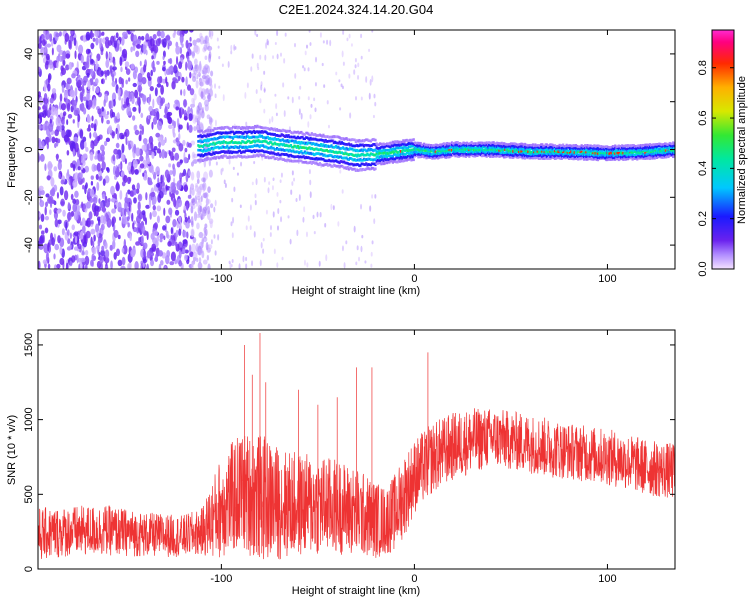 This screenshot has width=750, height=600. I want to click on x-tick-label: 100, so click(607, 279).